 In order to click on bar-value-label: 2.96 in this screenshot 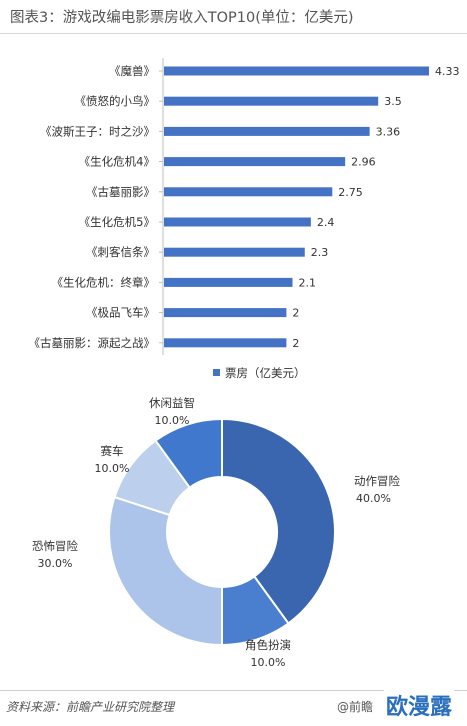, I will do `click(363, 162)`.